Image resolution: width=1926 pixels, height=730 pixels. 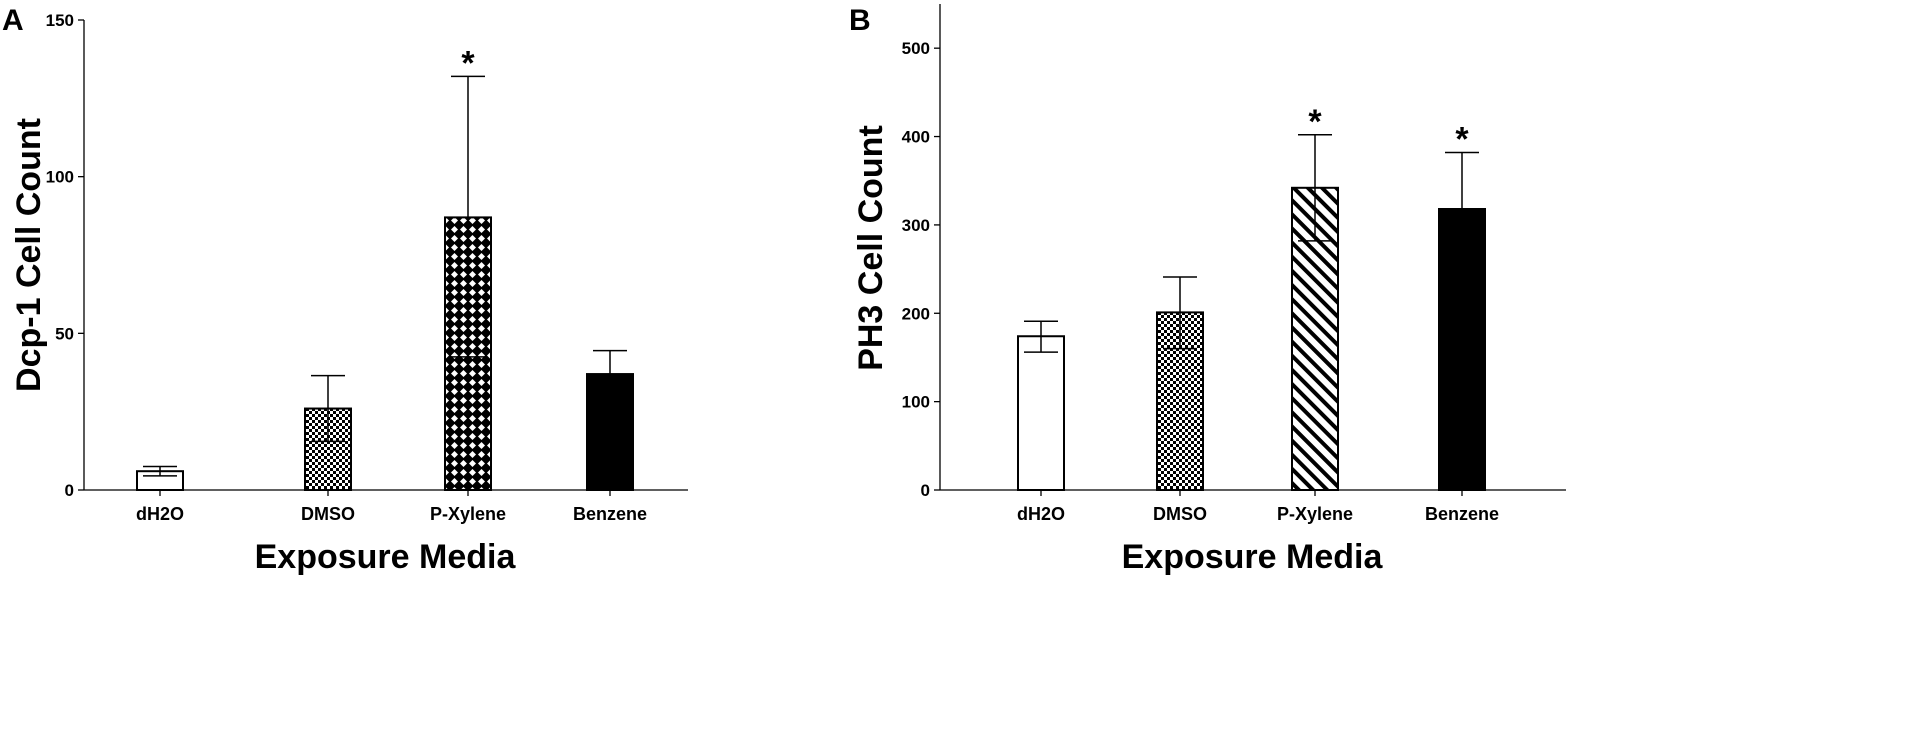 I want to click on panel-letter: B, so click(x=860, y=20).